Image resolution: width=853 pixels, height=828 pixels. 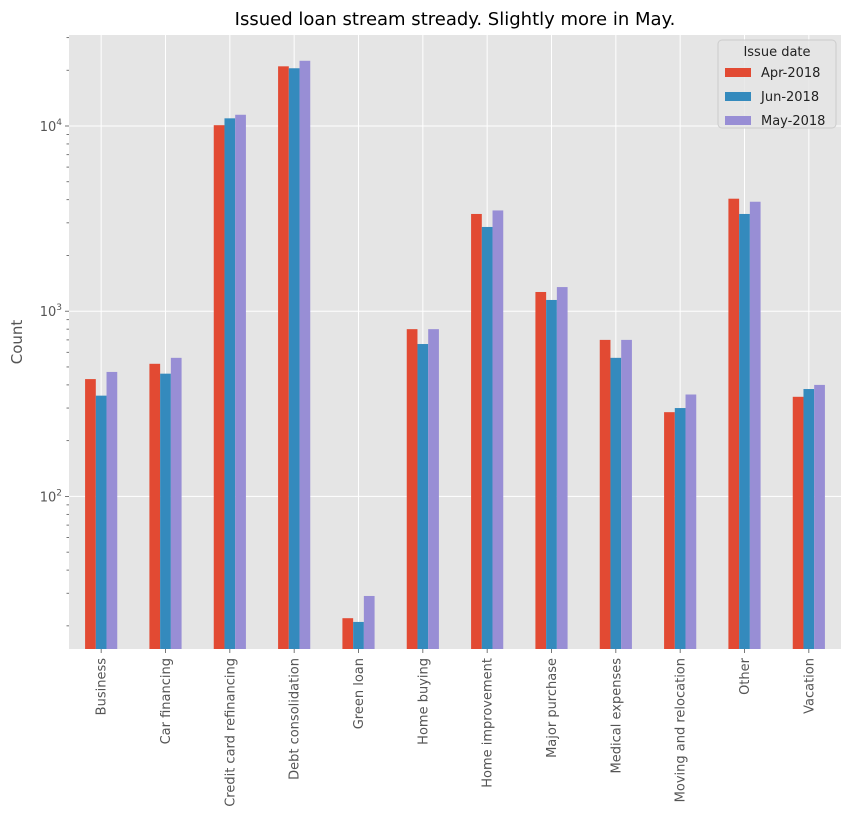 I want to click on legend-box, so click(x=777, y=84).